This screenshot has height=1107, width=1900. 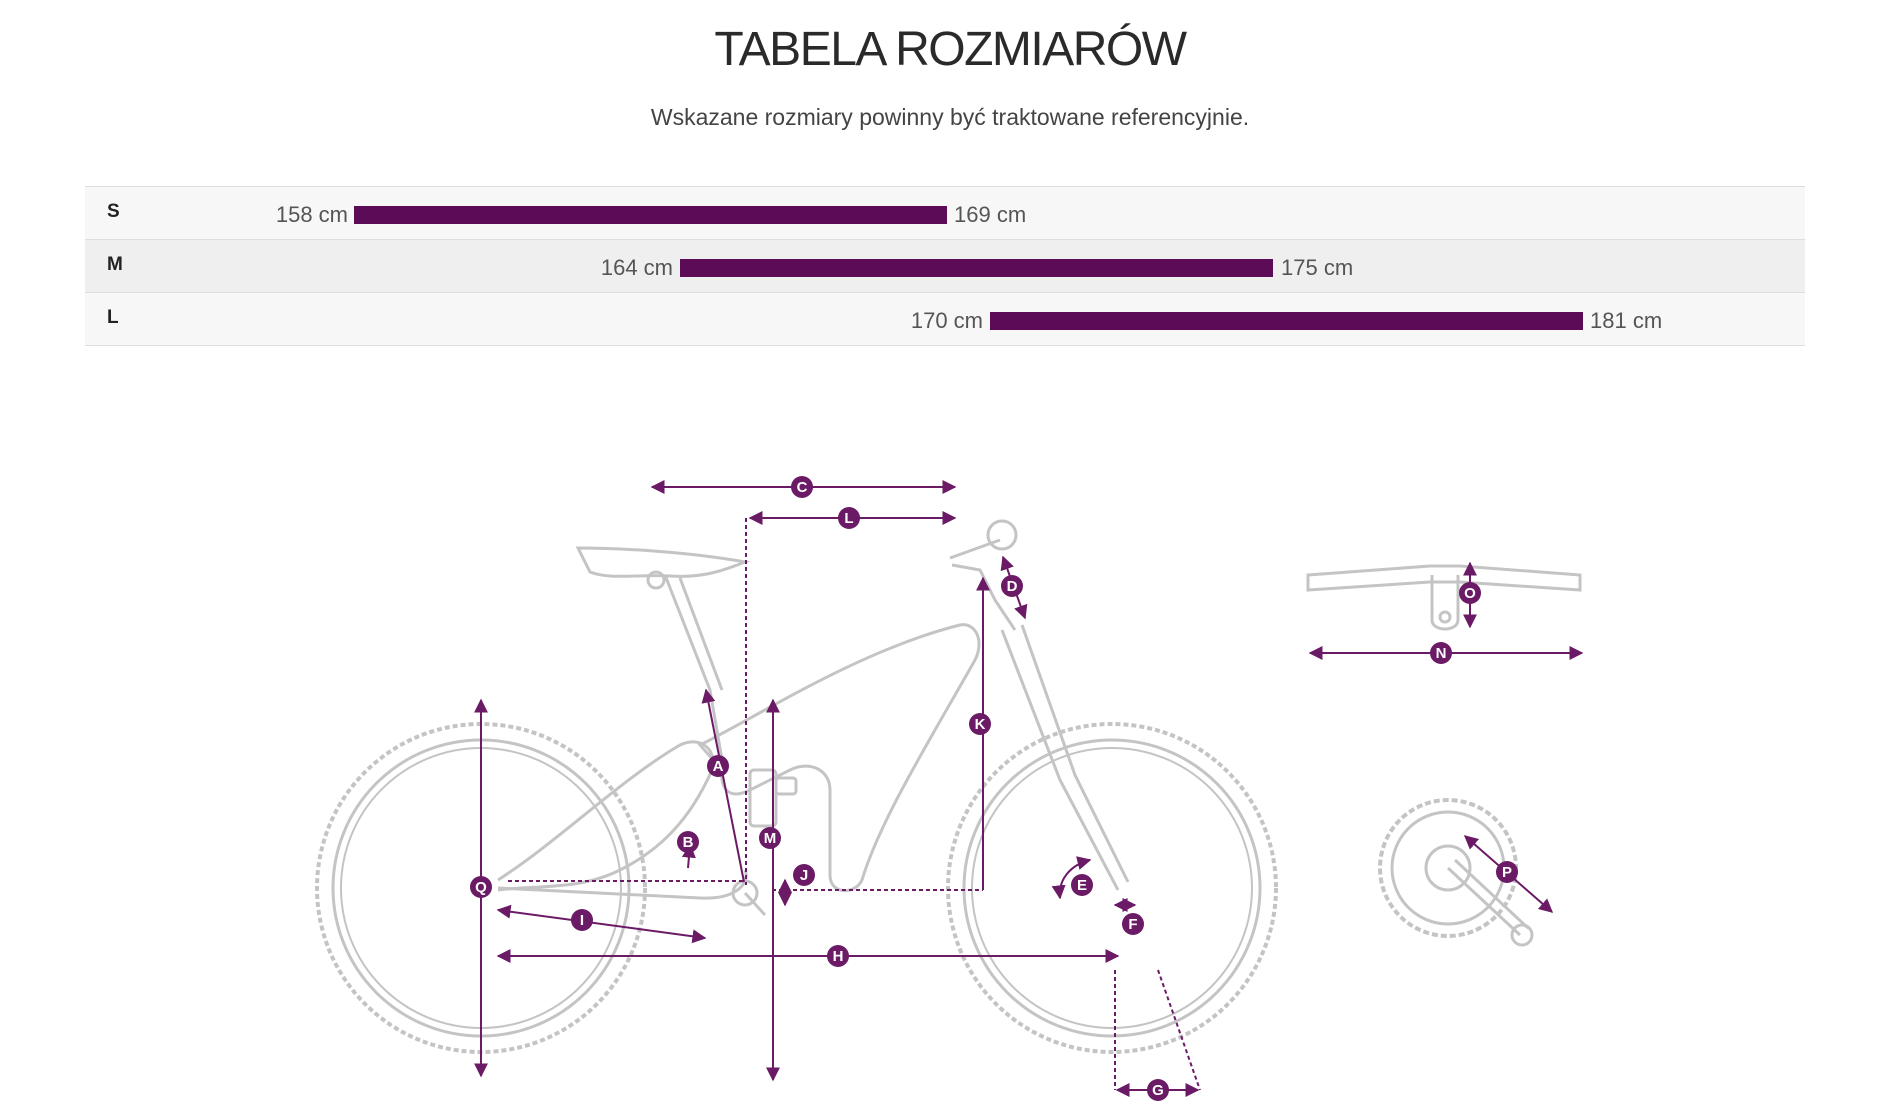 I want to click on marker-o-icon: O, so click(x=1470, y=593).